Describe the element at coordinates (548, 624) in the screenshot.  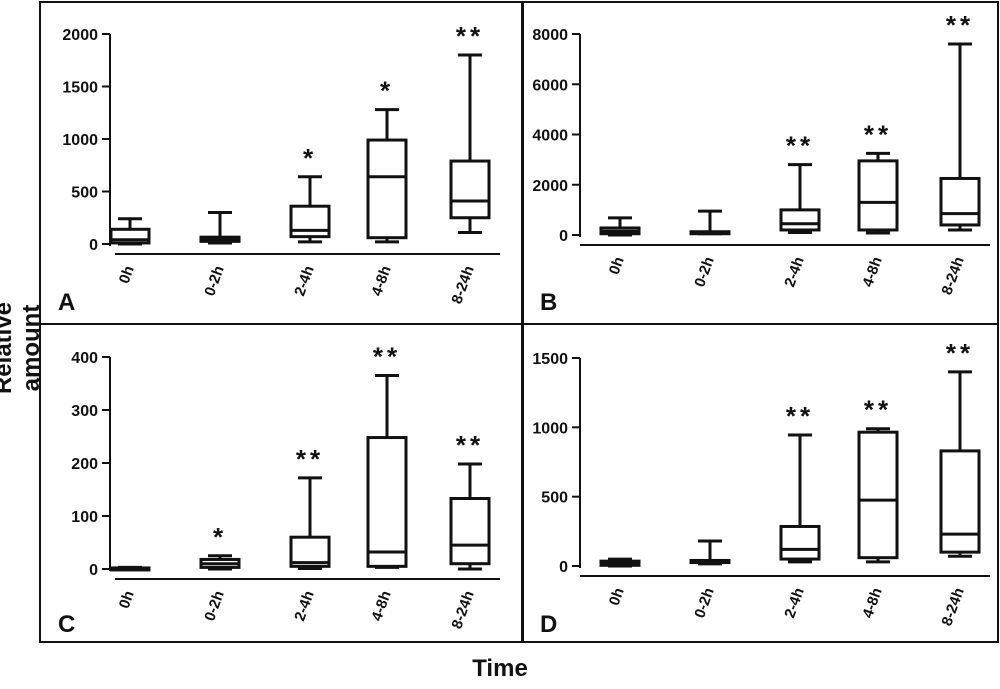
I see `panel-letter: D` at that location.